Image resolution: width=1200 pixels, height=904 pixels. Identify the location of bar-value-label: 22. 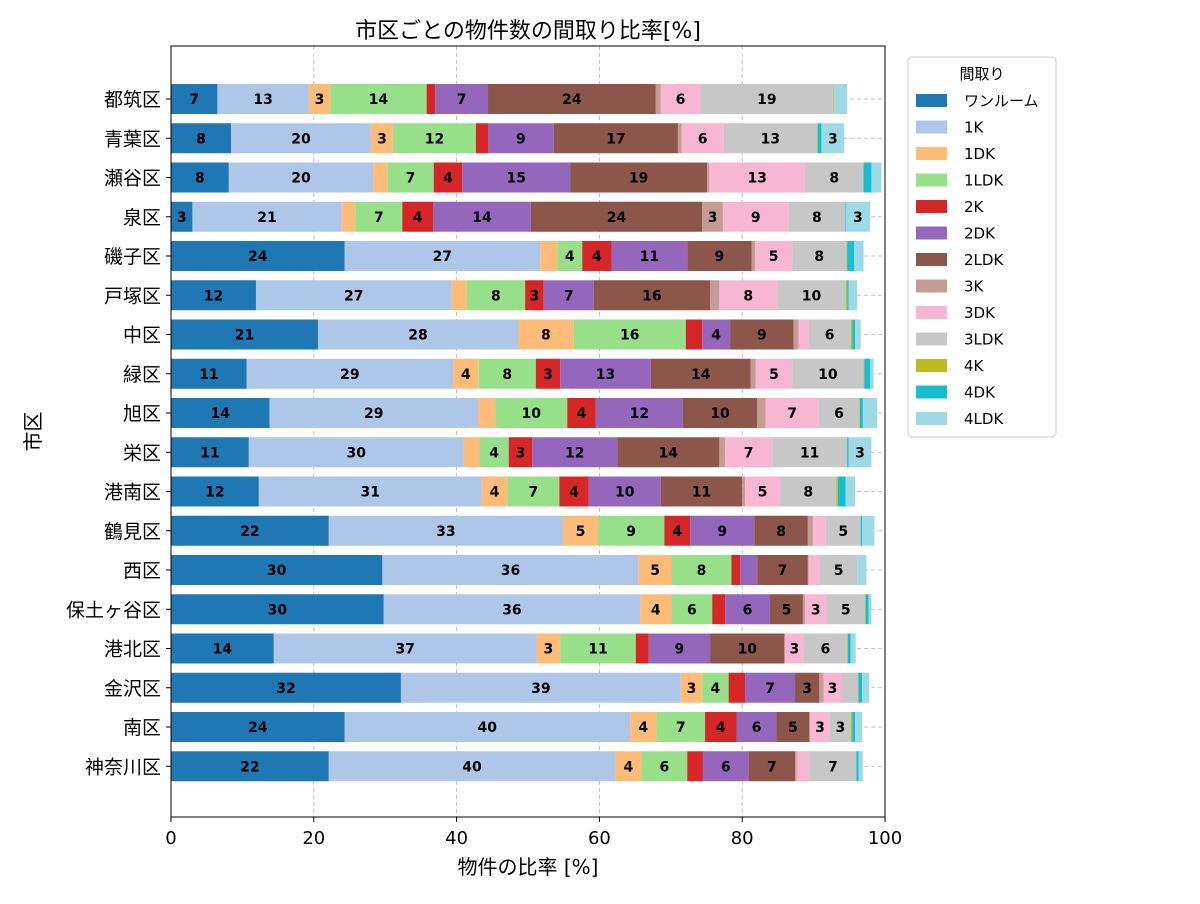
(249, 767).